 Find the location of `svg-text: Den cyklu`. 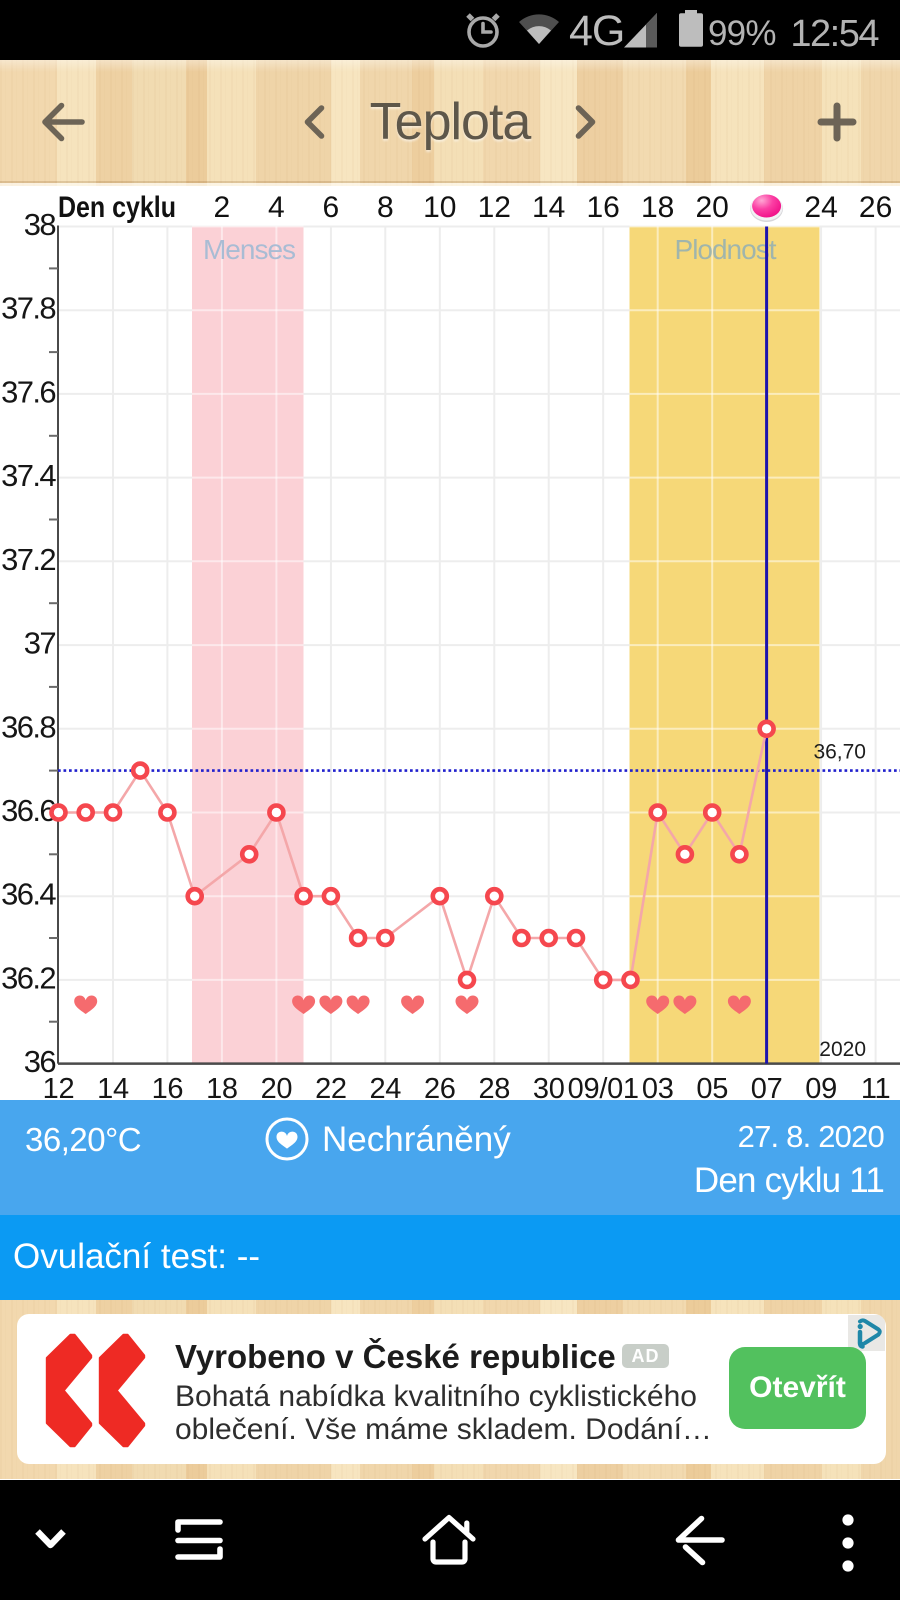

svg-text: Den cyklu is located at coordinates (117, 207).